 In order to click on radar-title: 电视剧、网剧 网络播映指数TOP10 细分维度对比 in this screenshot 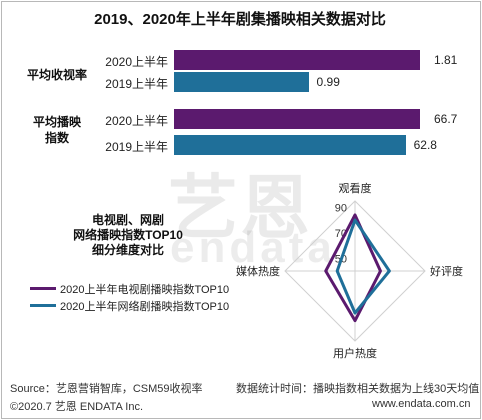, I will do `click(128, 235)`.